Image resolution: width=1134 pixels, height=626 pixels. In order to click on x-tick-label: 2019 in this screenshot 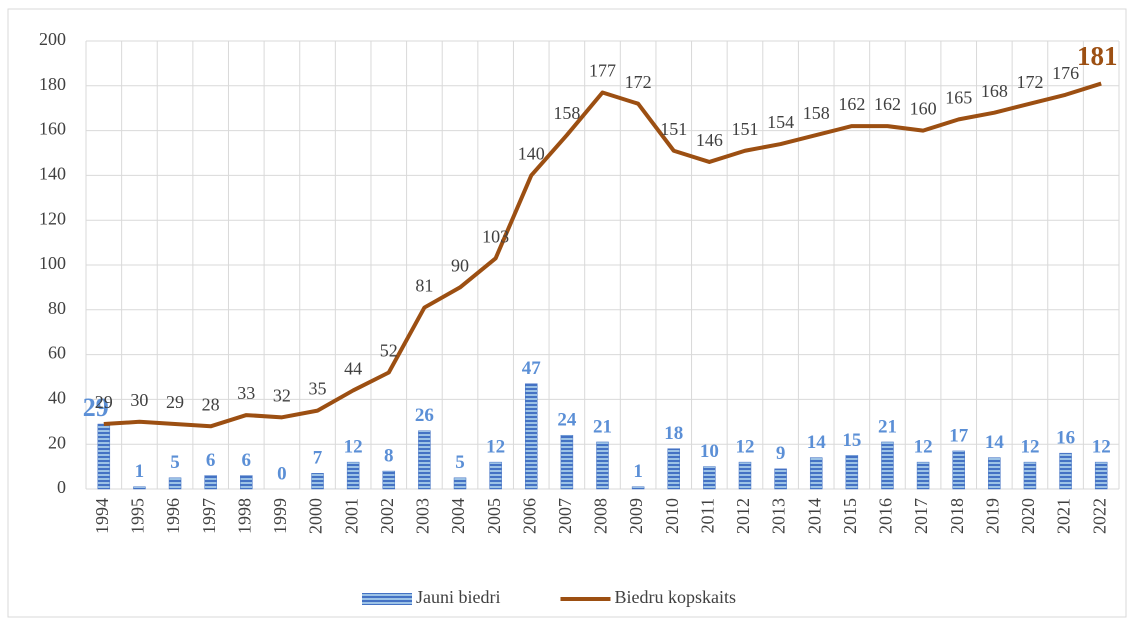, I will do `click(992, 516)`.